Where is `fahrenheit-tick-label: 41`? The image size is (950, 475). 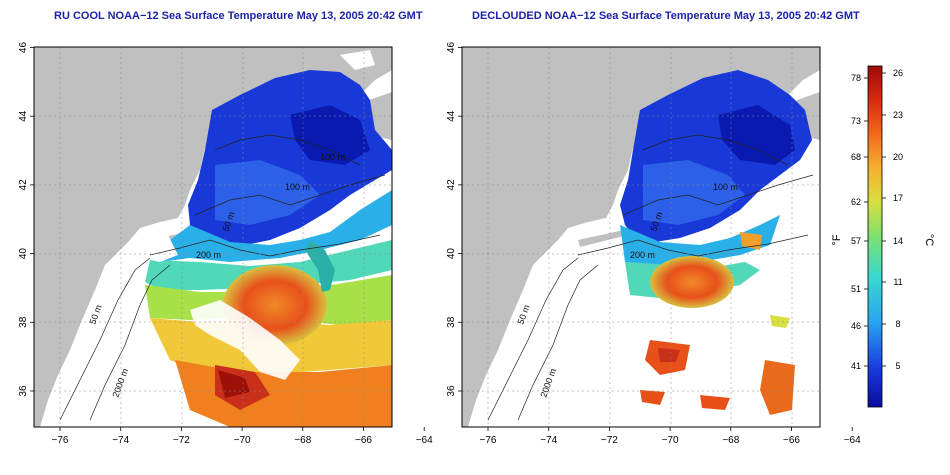
fahrenheit-tick-label: 41 is located at coordinates (856, 366).